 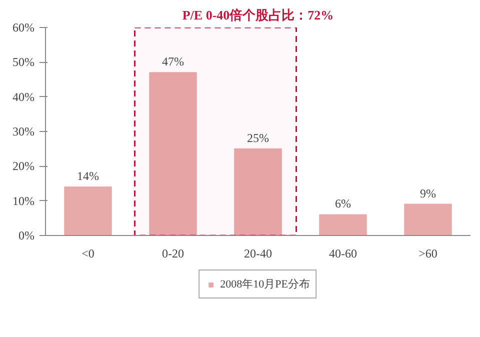 I want to click on y-tick-label: 60%, so click(x=23, y=27).